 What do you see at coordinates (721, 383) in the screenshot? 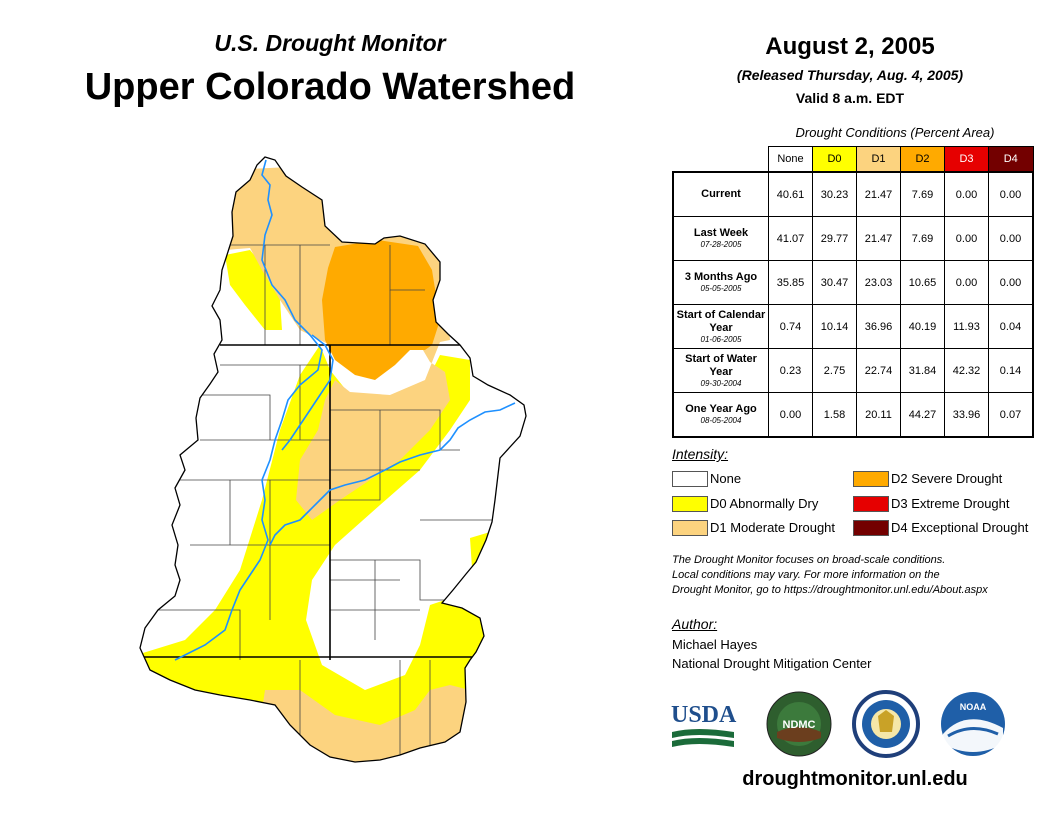
I see `row-date: 09-30-2004` at bounding box center [721, 383].